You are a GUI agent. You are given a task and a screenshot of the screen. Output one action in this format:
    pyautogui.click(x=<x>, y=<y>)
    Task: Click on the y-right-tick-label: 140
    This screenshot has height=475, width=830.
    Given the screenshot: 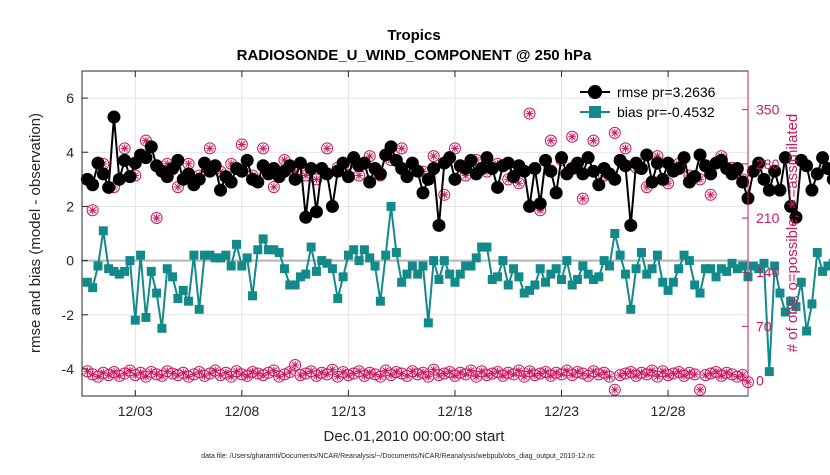 What is the action you would take?
    pyautogui.click(x=768, y=272)
    